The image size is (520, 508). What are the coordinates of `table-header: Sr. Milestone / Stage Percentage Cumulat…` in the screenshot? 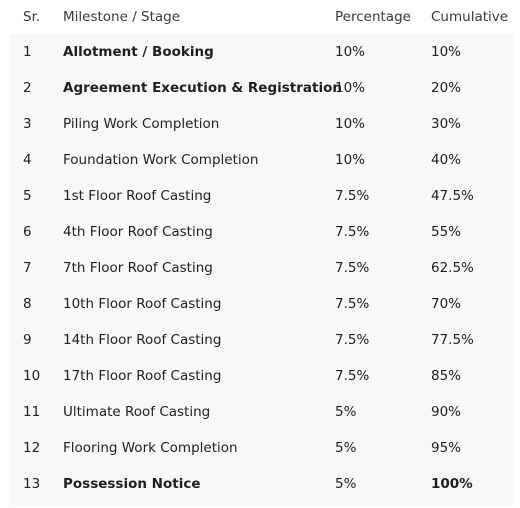 It's located at (261, 17).